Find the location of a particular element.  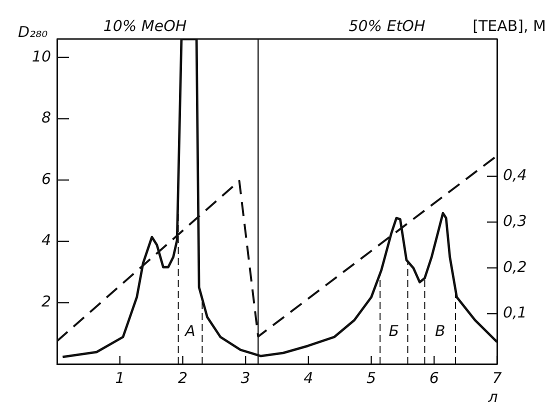

x-tick-label: 6 is located at coordinates (434, 377).